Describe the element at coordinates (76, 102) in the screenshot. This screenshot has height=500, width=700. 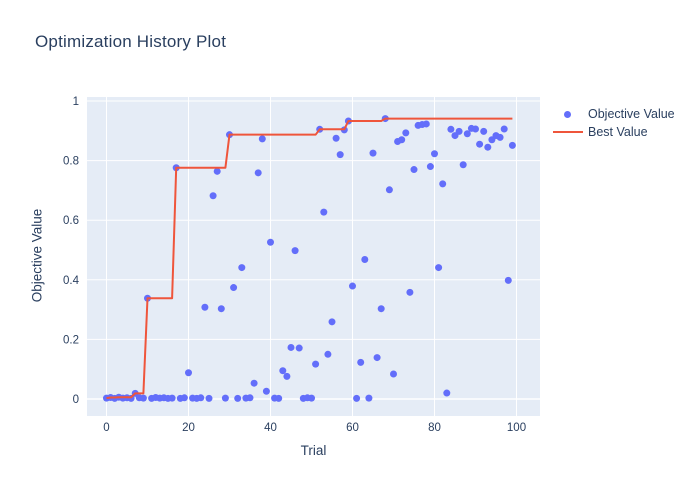
I see `y-tick-label: 1` at that location.